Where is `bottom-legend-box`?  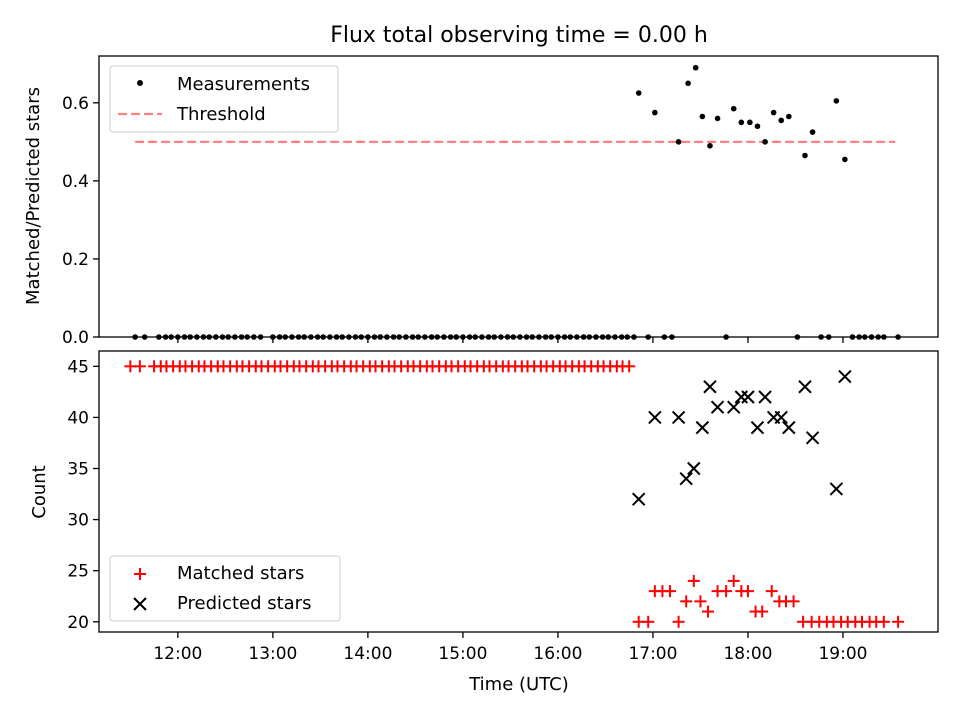
bottom-legend-box is located at coordinates (225, 588).